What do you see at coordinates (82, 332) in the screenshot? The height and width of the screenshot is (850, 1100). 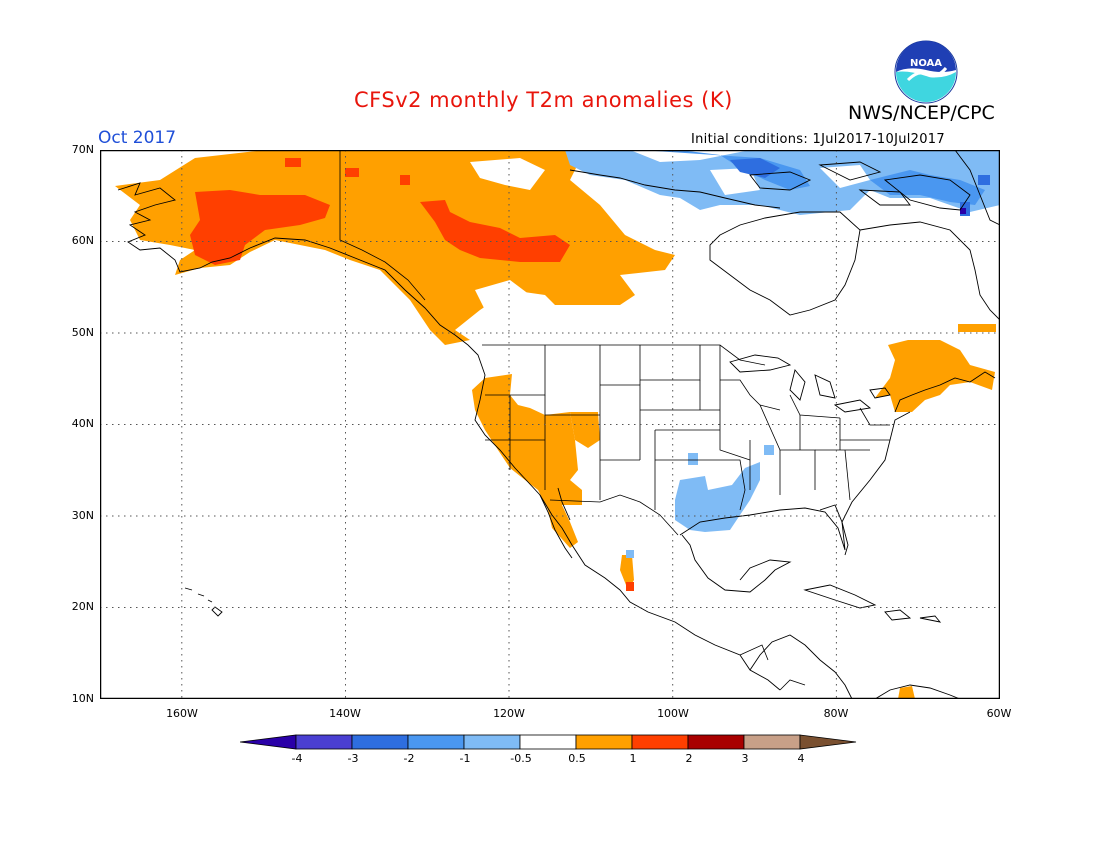 I see `lat-label: 50N` at bounding box center [82, 332].